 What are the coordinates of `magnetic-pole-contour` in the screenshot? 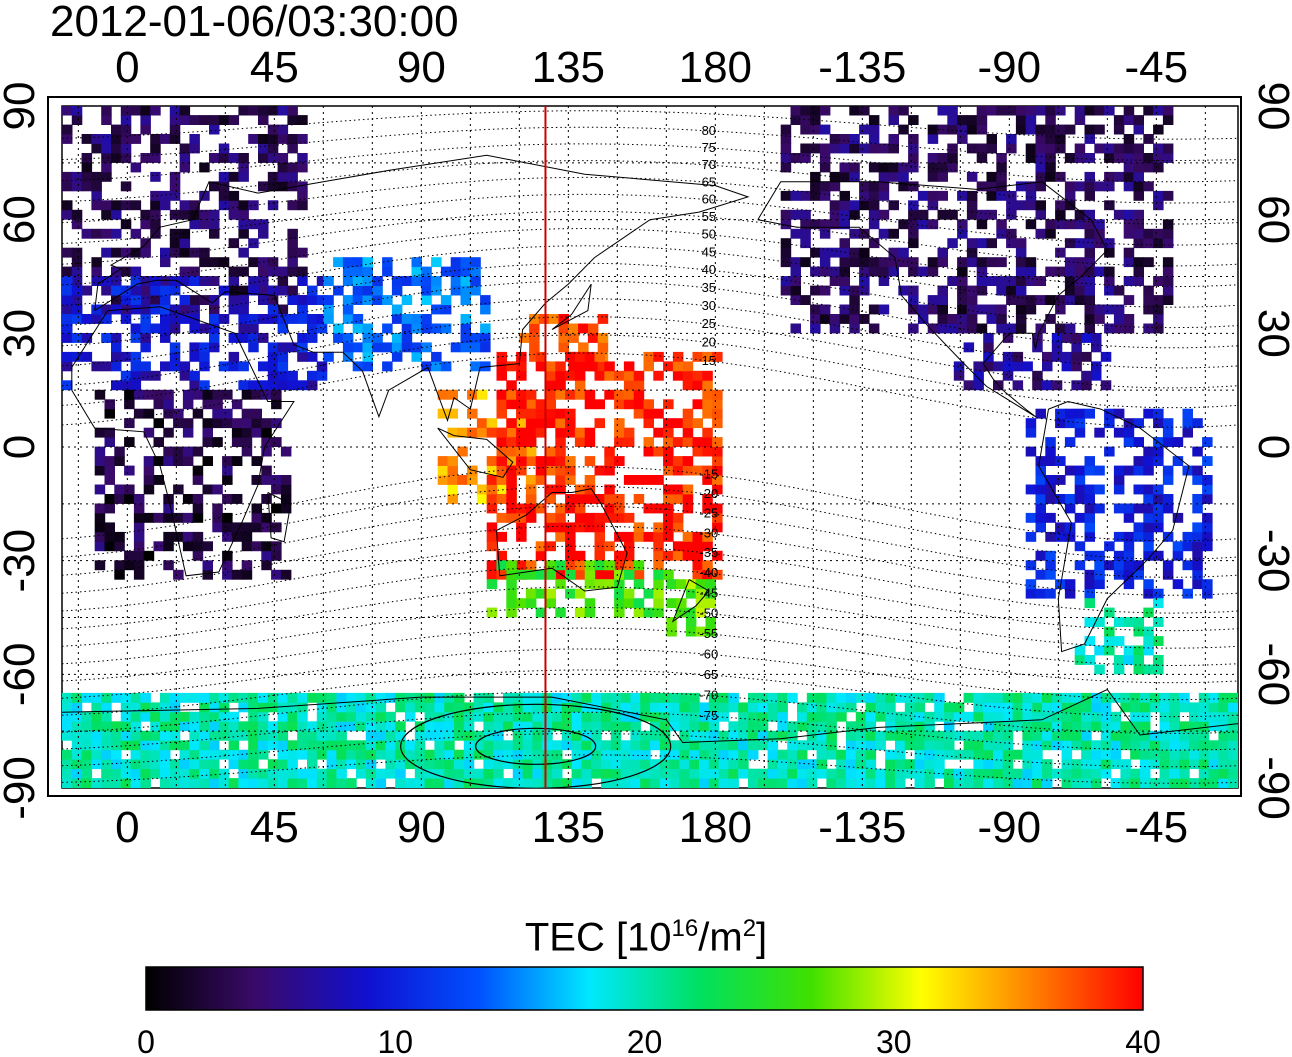 It's located at (536, 745).